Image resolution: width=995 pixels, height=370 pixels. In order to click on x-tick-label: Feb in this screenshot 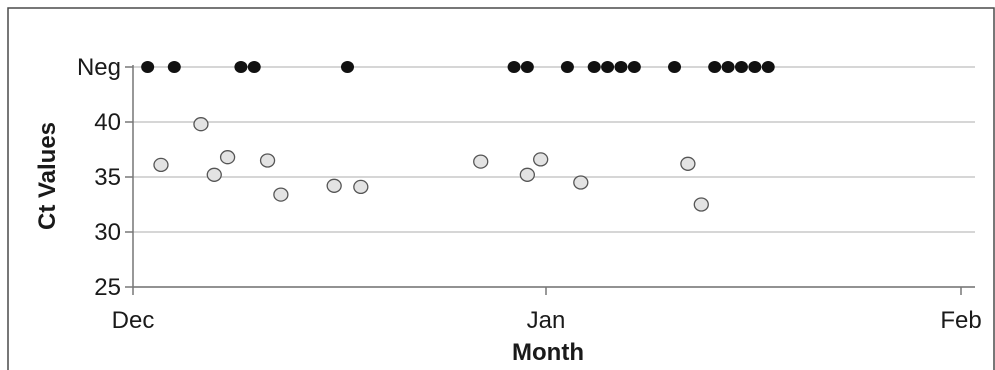, I will do `click(960, 320)`.